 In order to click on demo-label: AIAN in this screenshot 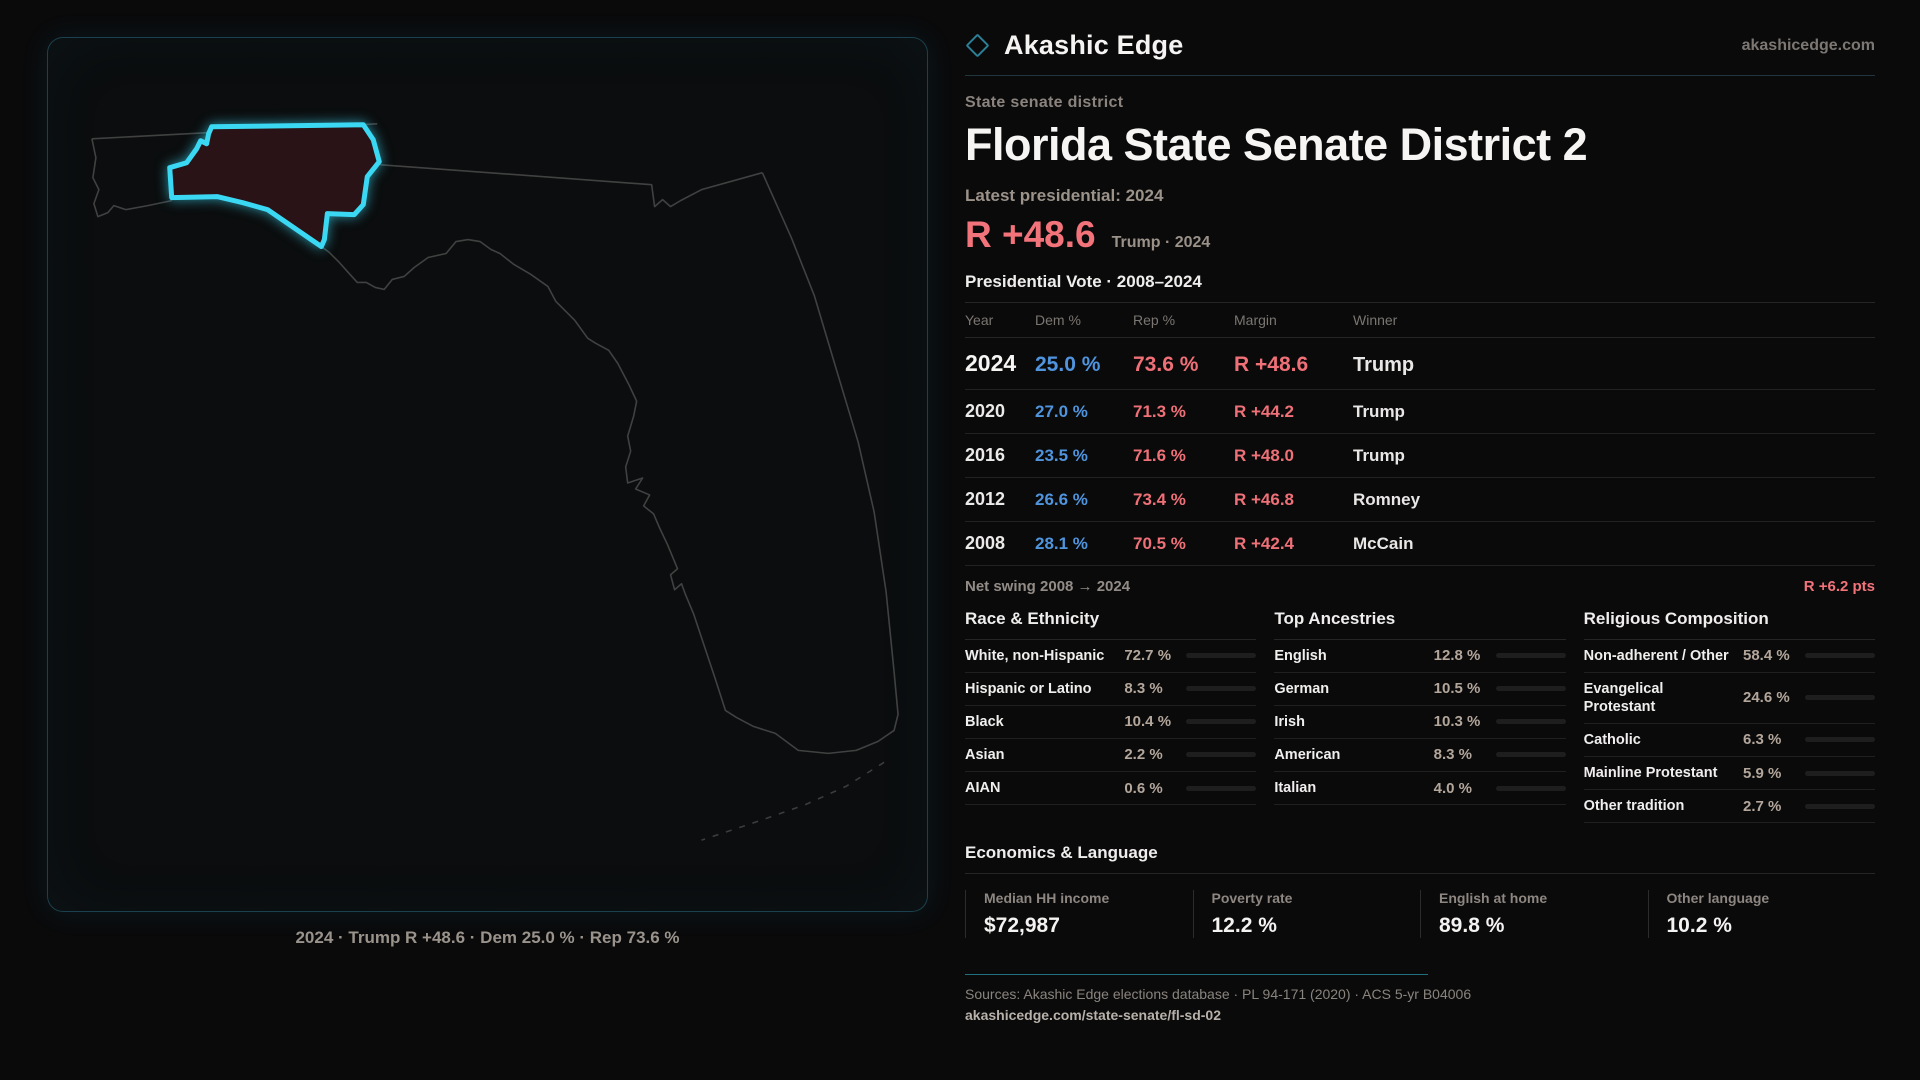, I will do `click(983, 788)`.